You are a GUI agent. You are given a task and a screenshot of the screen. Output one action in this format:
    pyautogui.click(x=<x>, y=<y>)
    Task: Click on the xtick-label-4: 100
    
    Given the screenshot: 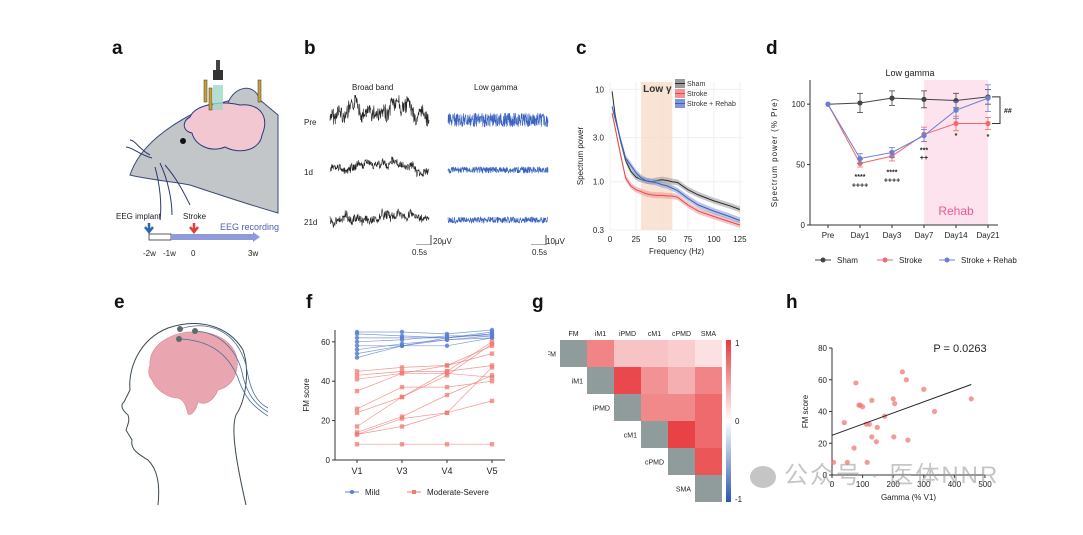 What is the action you would take?
    pyautogui.click(x=714, y=239)
    